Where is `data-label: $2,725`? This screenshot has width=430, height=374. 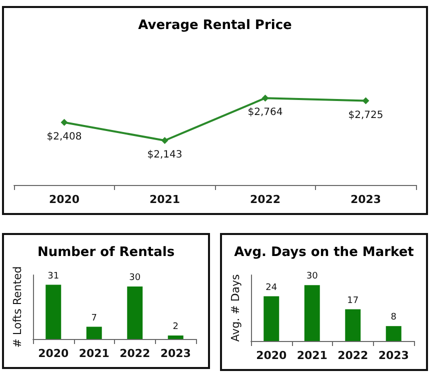 data-label: $2,725 is located at coordinates (366, 115).